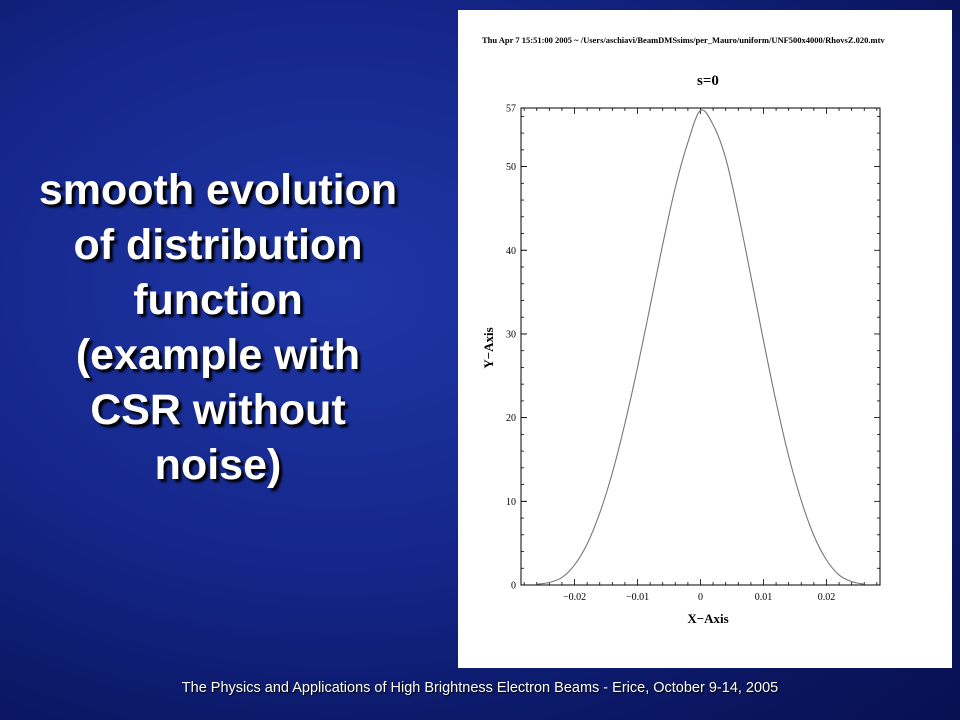  Describe the element at coordinates (637, 597) in the screenshot. I see `x-tick-label: −0.01` at that location.